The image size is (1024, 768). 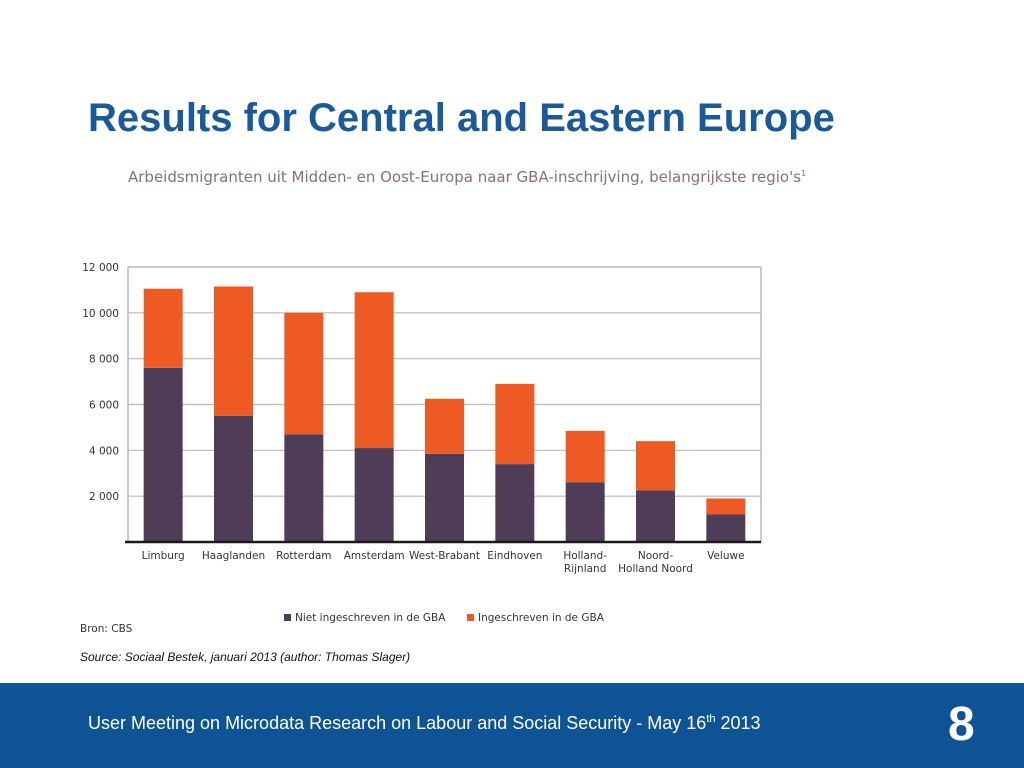 I want to click on legend-label: Ingeschreven in de GBA, so click(x=541, y=618).